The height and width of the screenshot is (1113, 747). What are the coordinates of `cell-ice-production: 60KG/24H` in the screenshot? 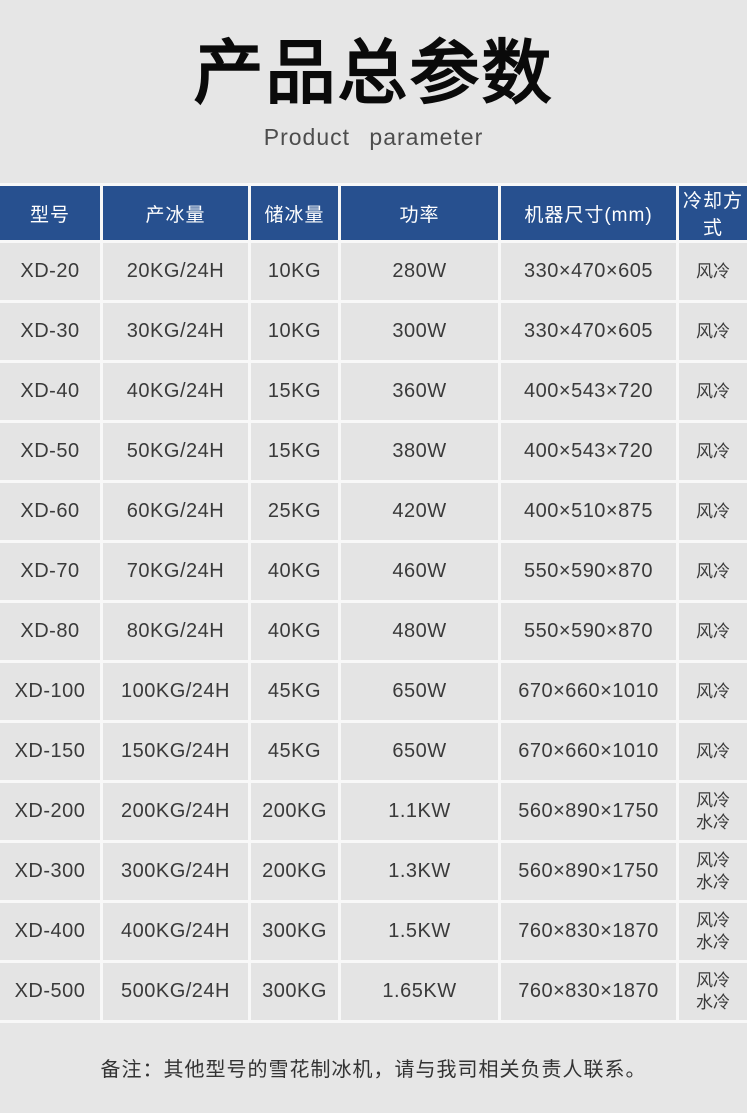 It's located at (175, 511).